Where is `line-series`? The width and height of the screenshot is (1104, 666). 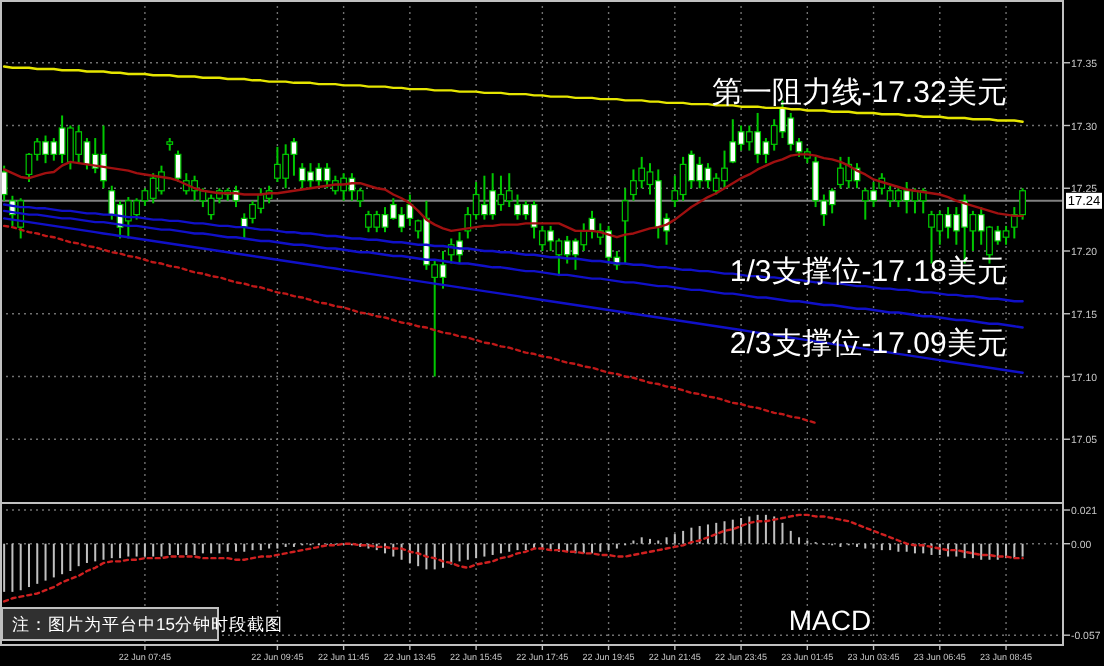 line-series is located at coordinates (513, 558).